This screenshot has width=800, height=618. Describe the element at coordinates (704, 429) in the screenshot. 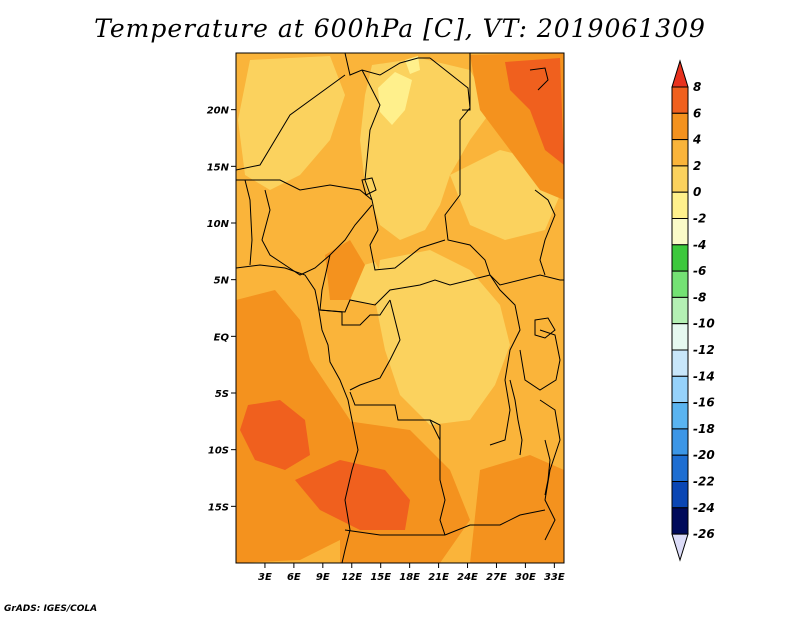

I see `colorbar-label: -18` at that location.